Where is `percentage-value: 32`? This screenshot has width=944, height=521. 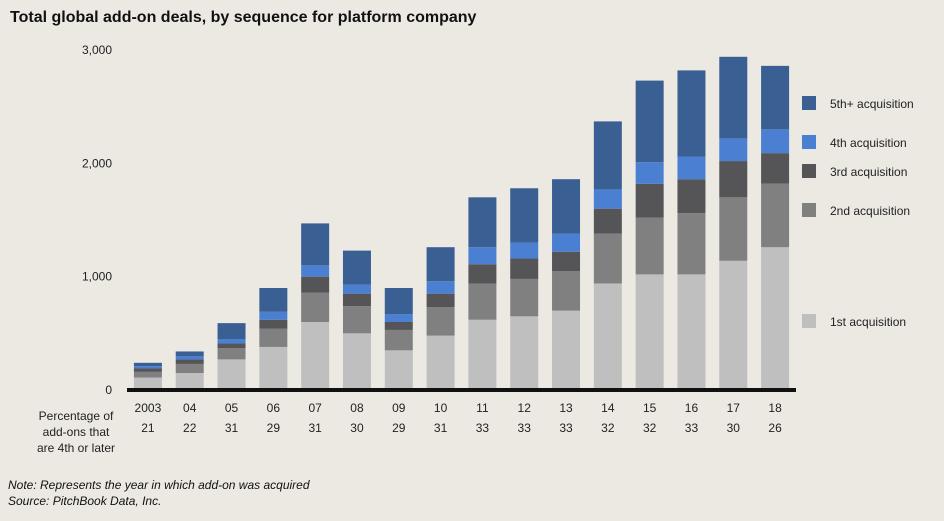 percentage-value: 32 is located at coordinates (650, 428).